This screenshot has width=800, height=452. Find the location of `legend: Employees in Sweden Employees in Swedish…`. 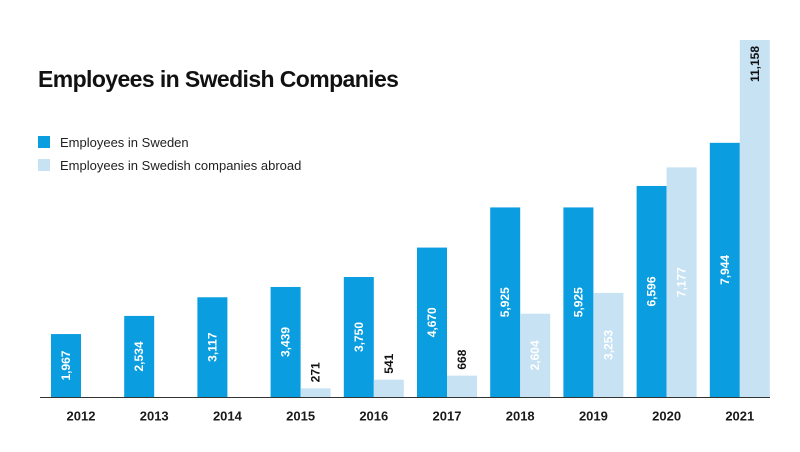

legend: Employees in Sweden Employees in Swedish… is located at coordinates (169, 157).